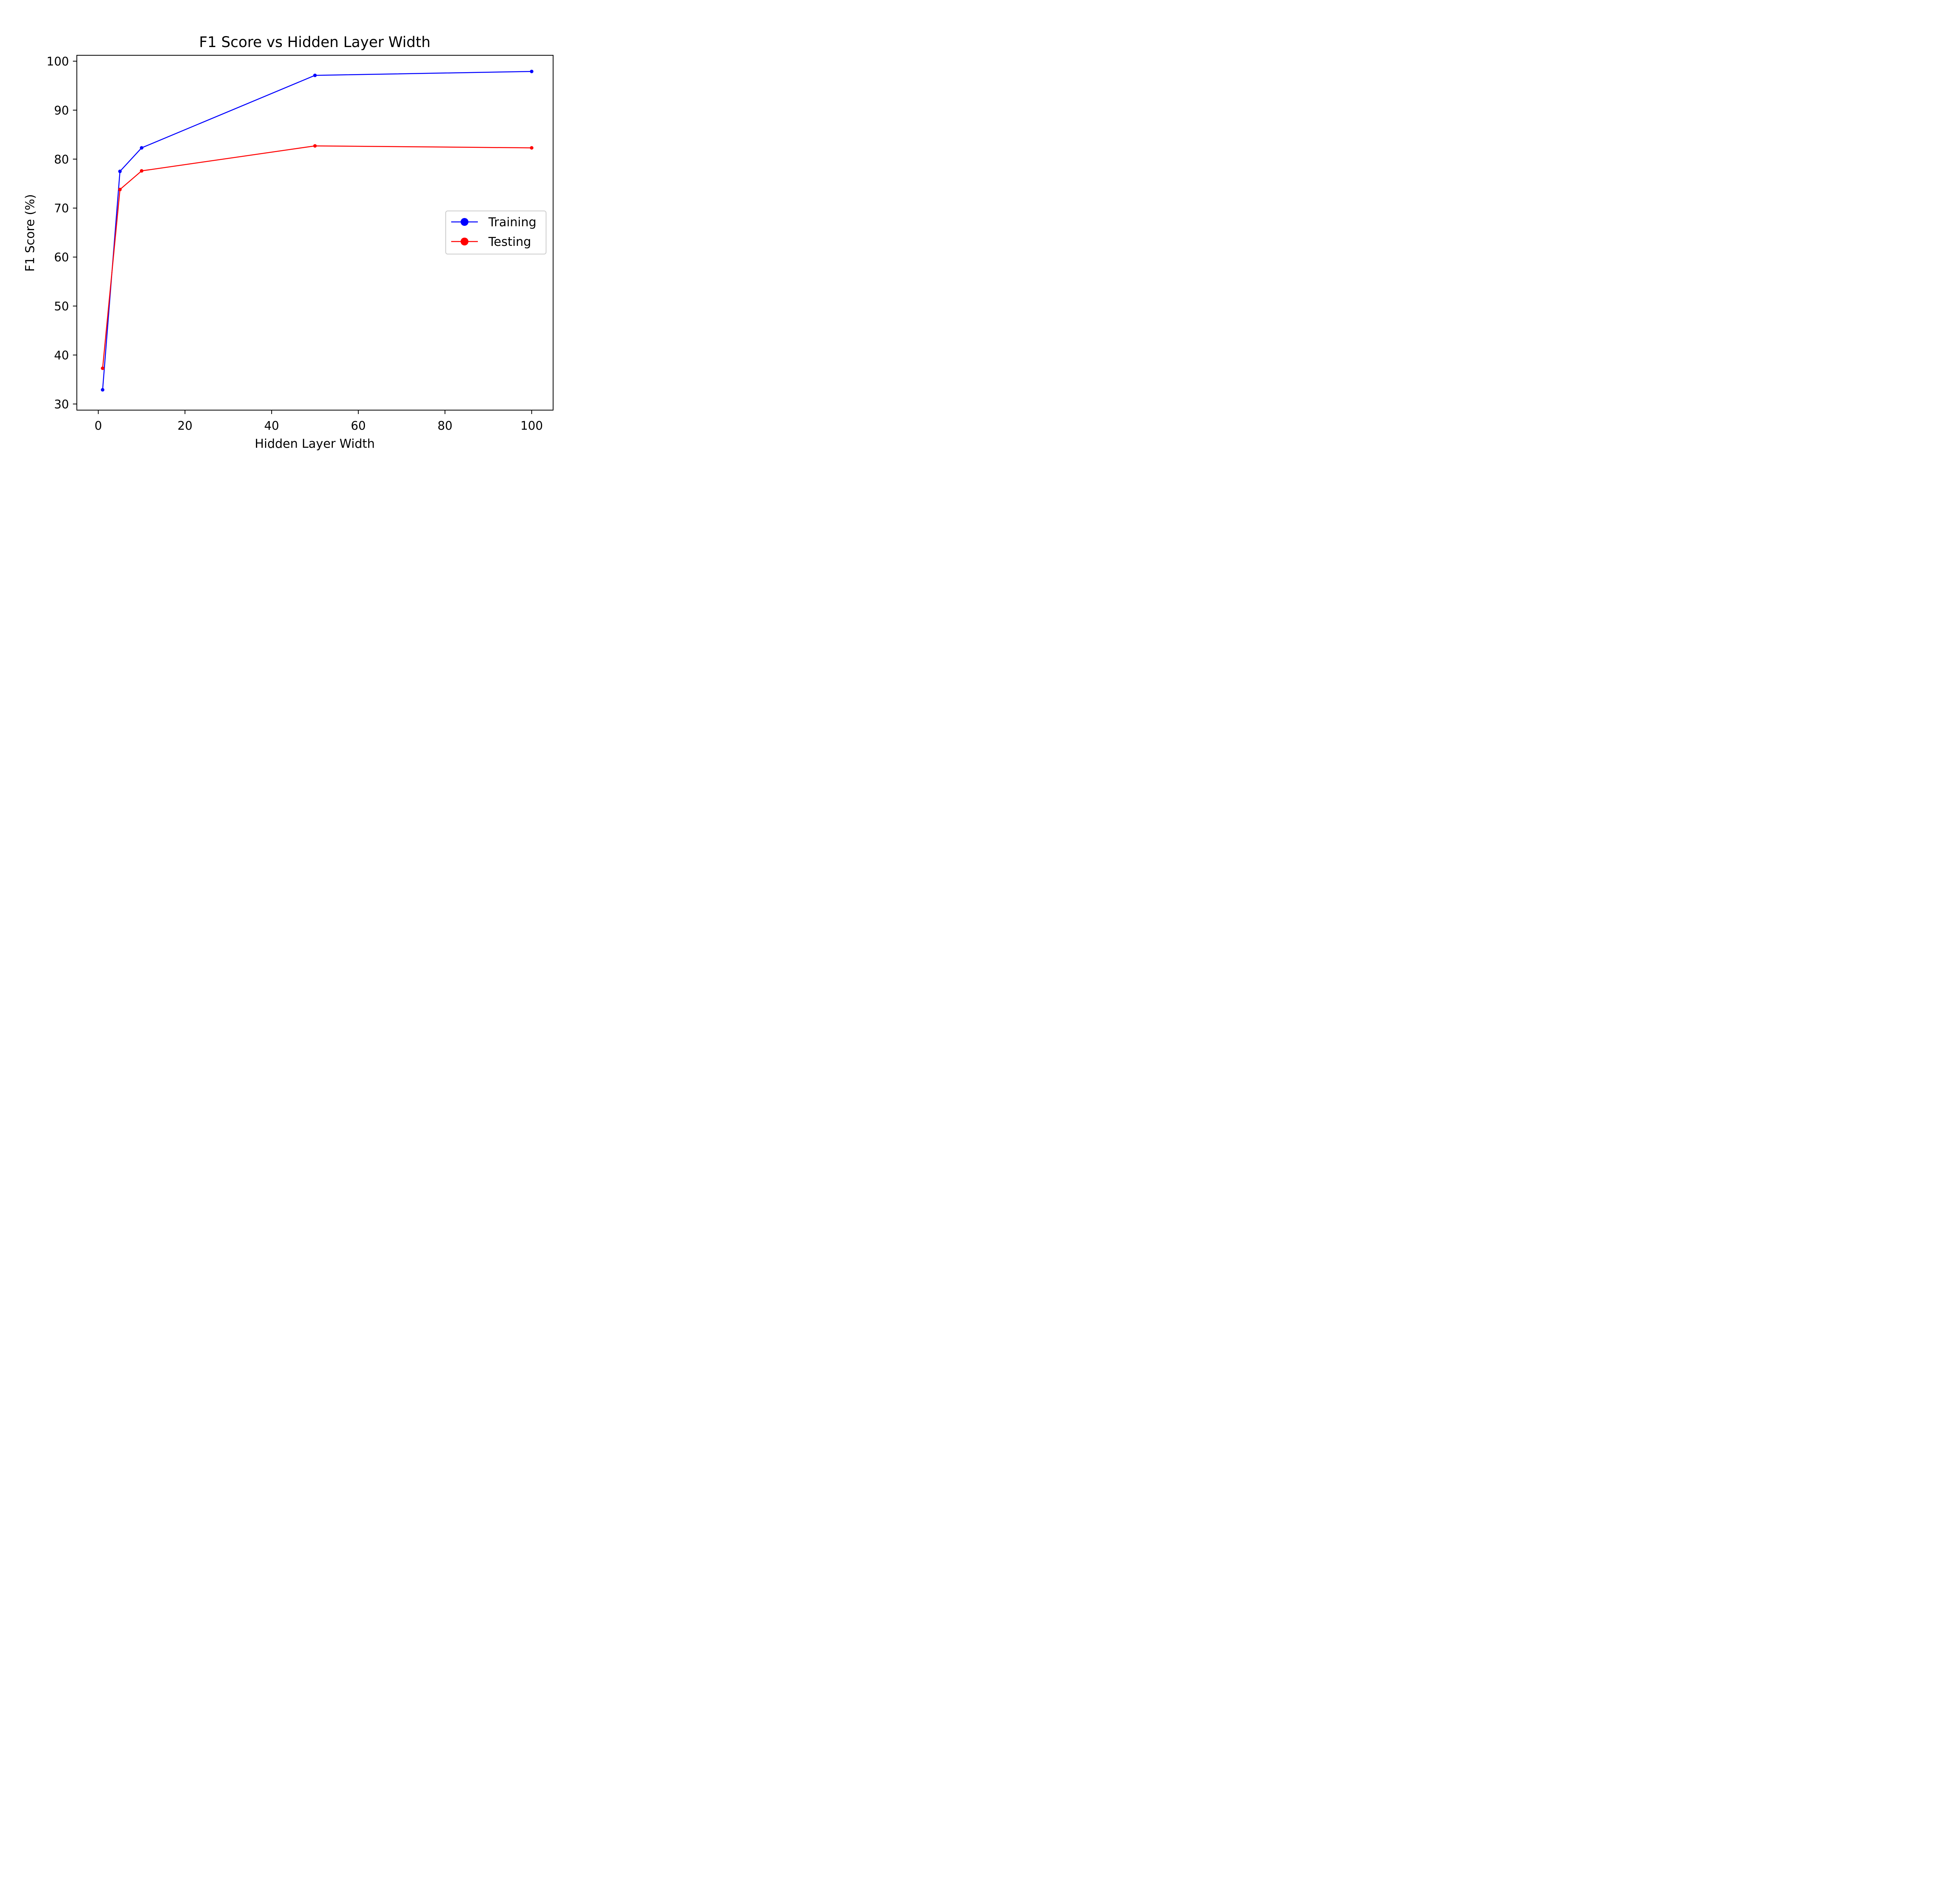 The height and width of the screenshot is (1882, 1960). What do you see at coordinates (61, 355) in the screenshot?
I see `y-tick-label: 40` at bounding box center [61, 355].